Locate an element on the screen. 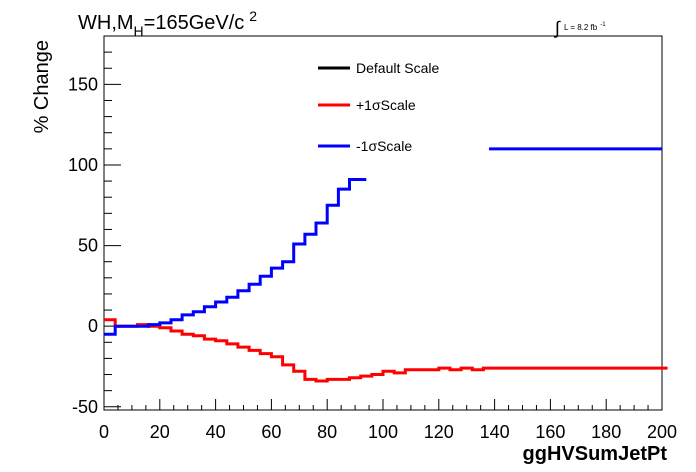 This screenshot has width=696, height=472. x-tick-label: 180 is located at coordinates (606, 432).